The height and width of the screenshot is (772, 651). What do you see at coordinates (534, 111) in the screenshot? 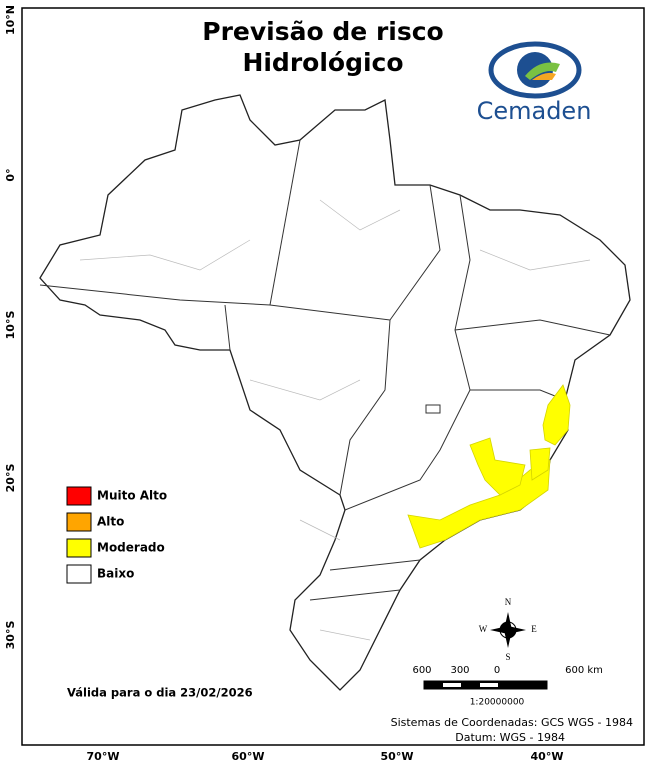
I see `logo-name: Cemaden` at bounding box center [534, 111].